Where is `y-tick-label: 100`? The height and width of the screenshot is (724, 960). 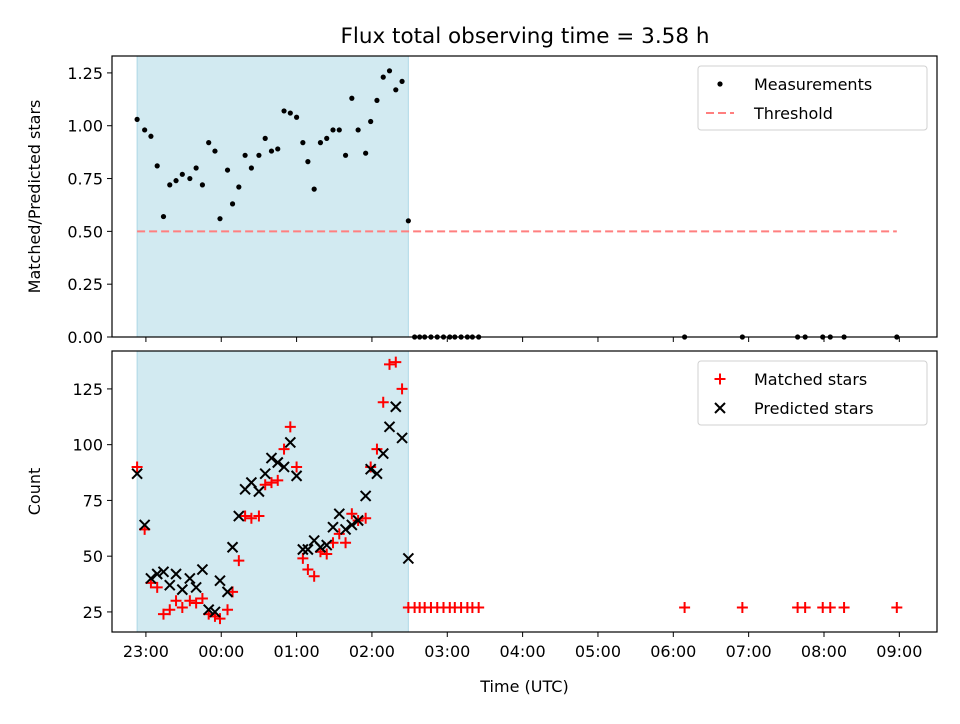
y-tick-label: 100 is located at coordinates (87, 445).